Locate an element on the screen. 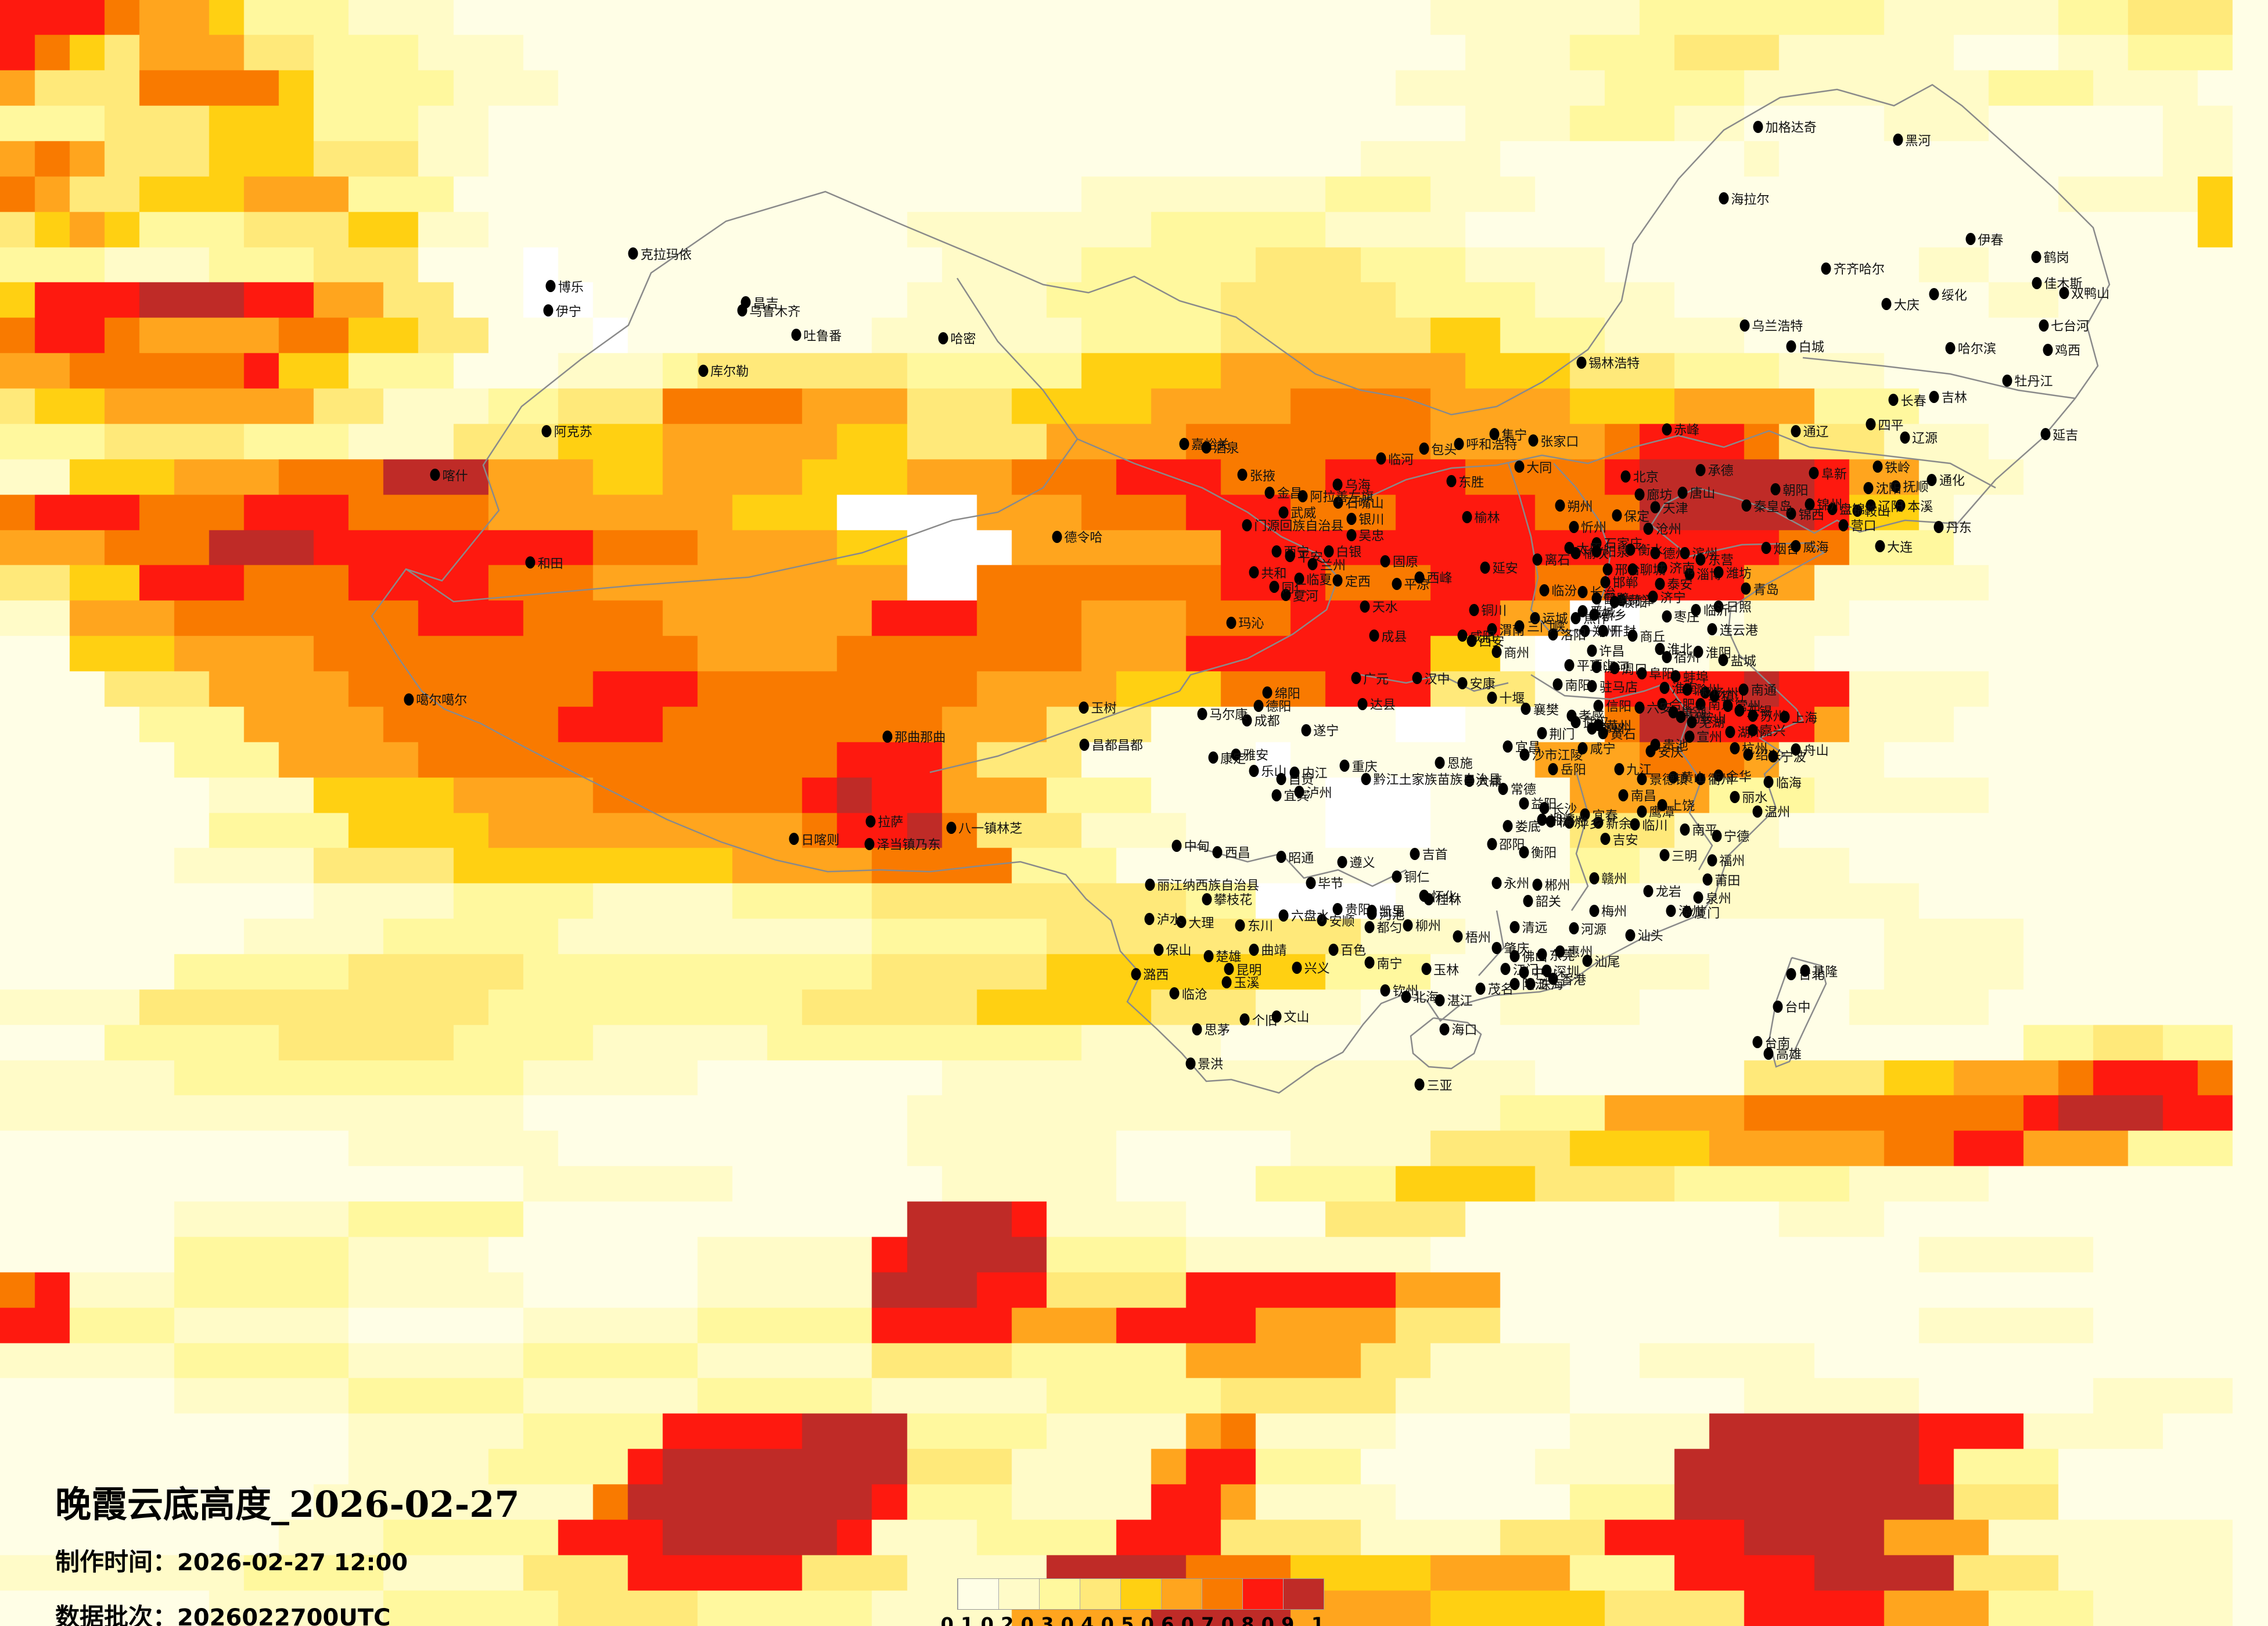 Image resolution: width=2268 pixels, height=1626 pixels. data-batch-line: 数据批次：2026022700UTC is located at coordinates (287, 1612).